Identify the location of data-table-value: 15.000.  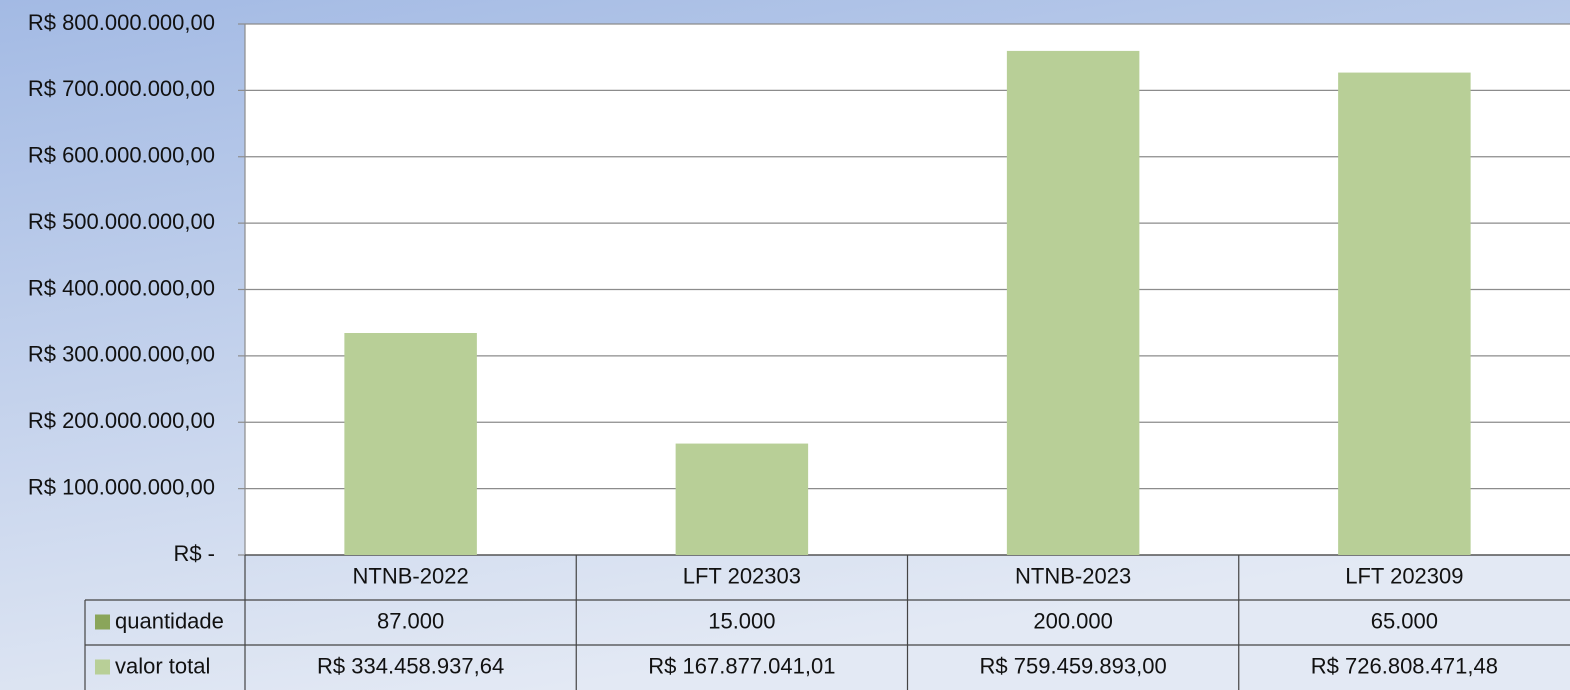
(741, 620).